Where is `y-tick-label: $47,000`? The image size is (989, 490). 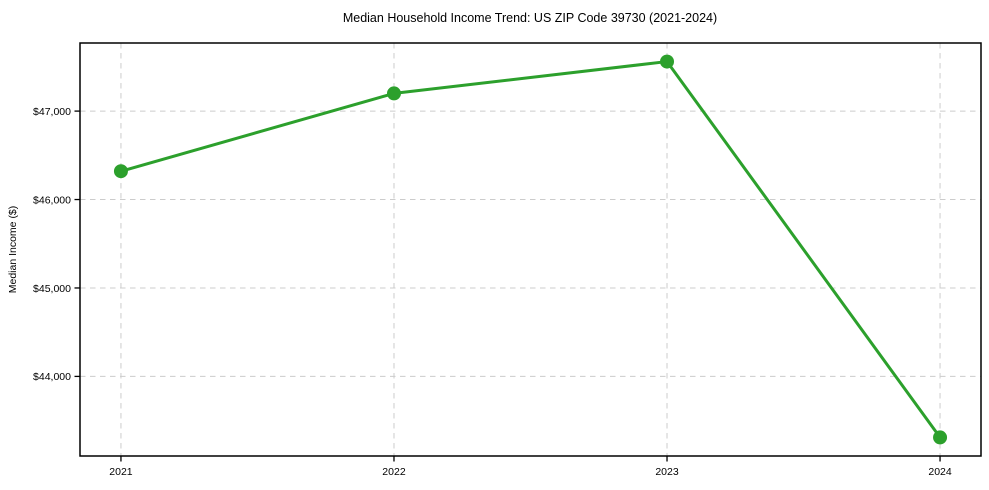
y-tick-label: $47,000 is located at coordinates (52, 112).